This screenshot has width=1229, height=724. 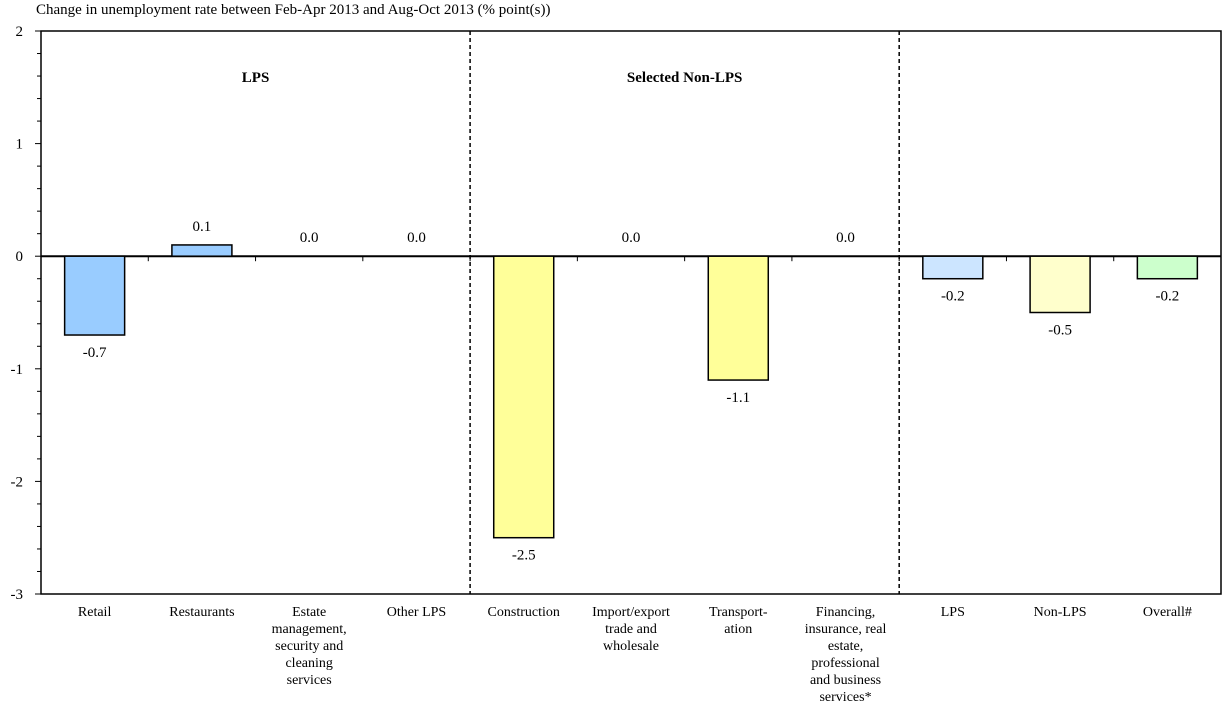 I want to click on value-label: -2.5, so click(x=524, y=556).